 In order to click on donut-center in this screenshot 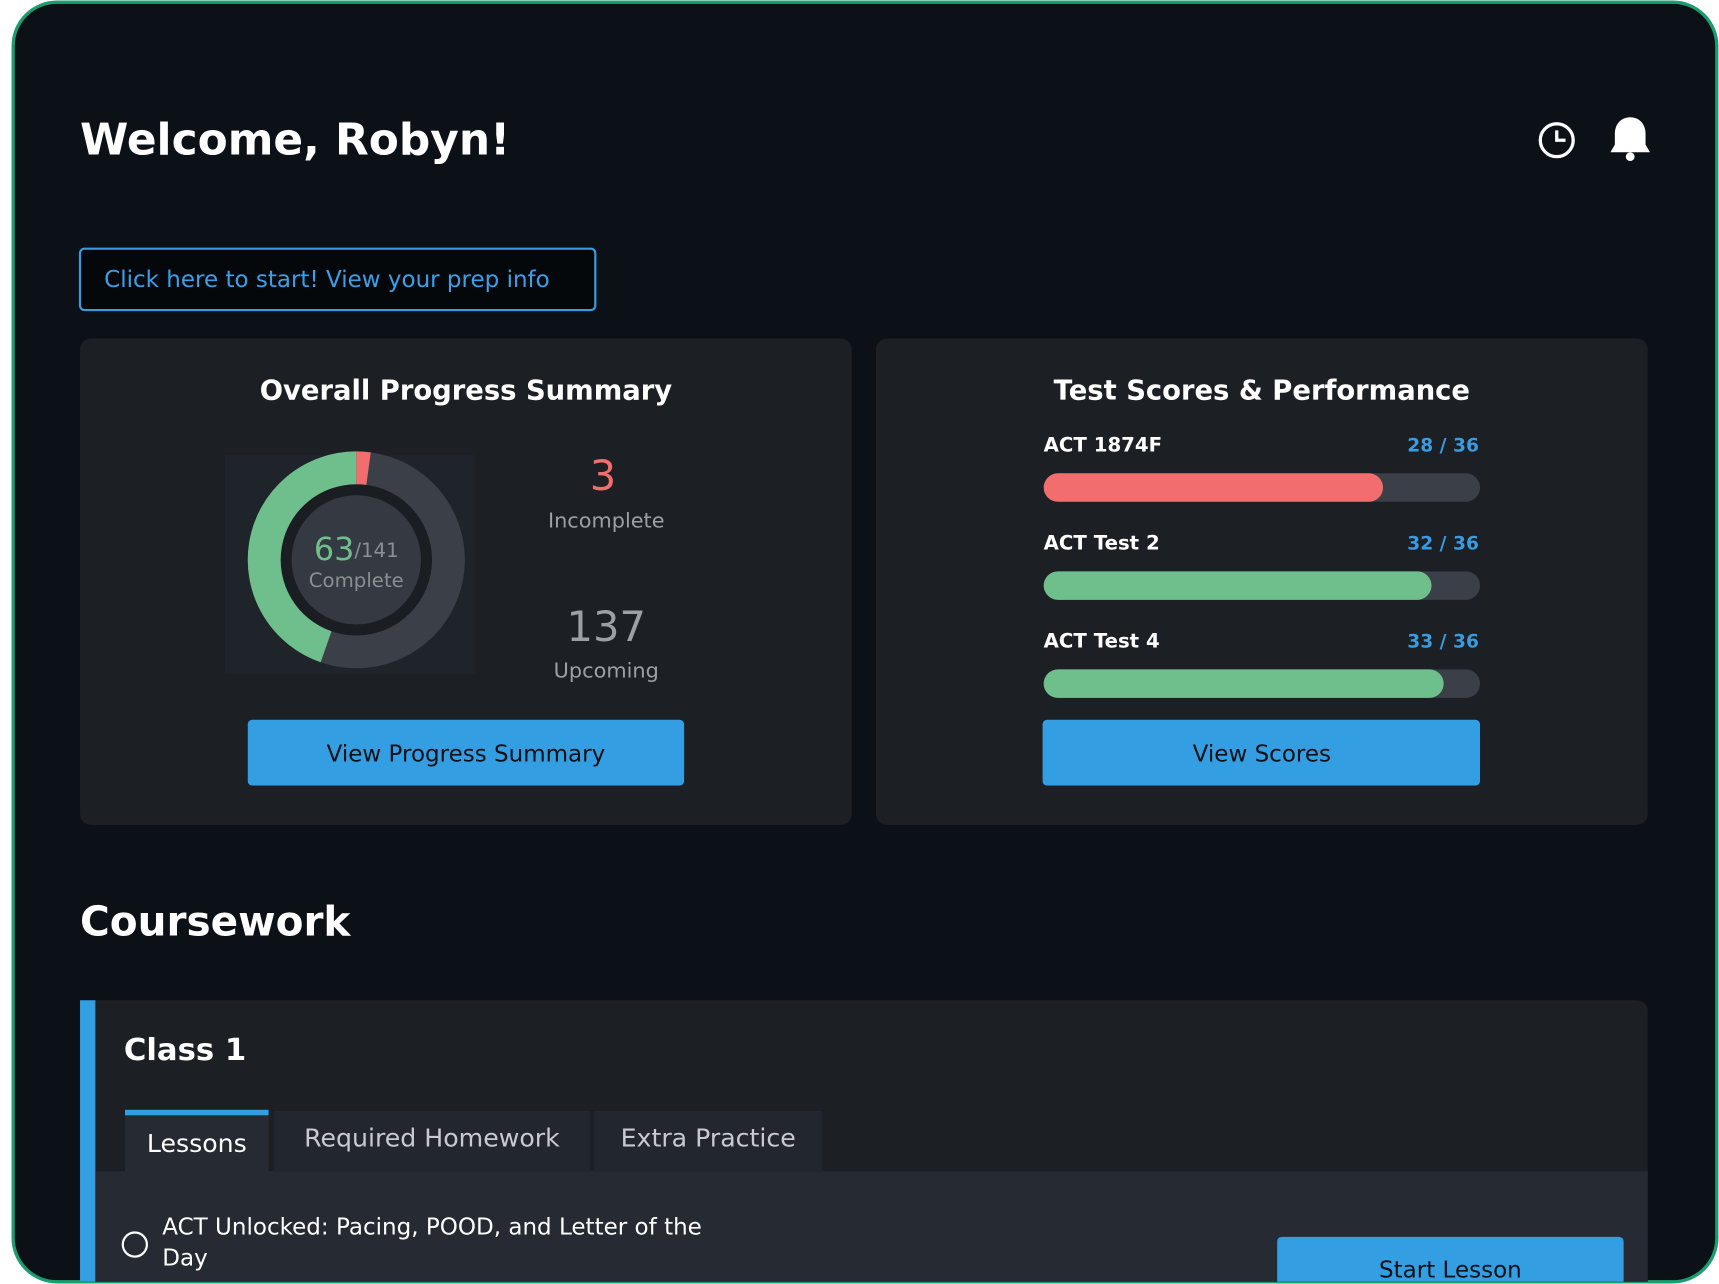, I will do `click(356, 560)`.